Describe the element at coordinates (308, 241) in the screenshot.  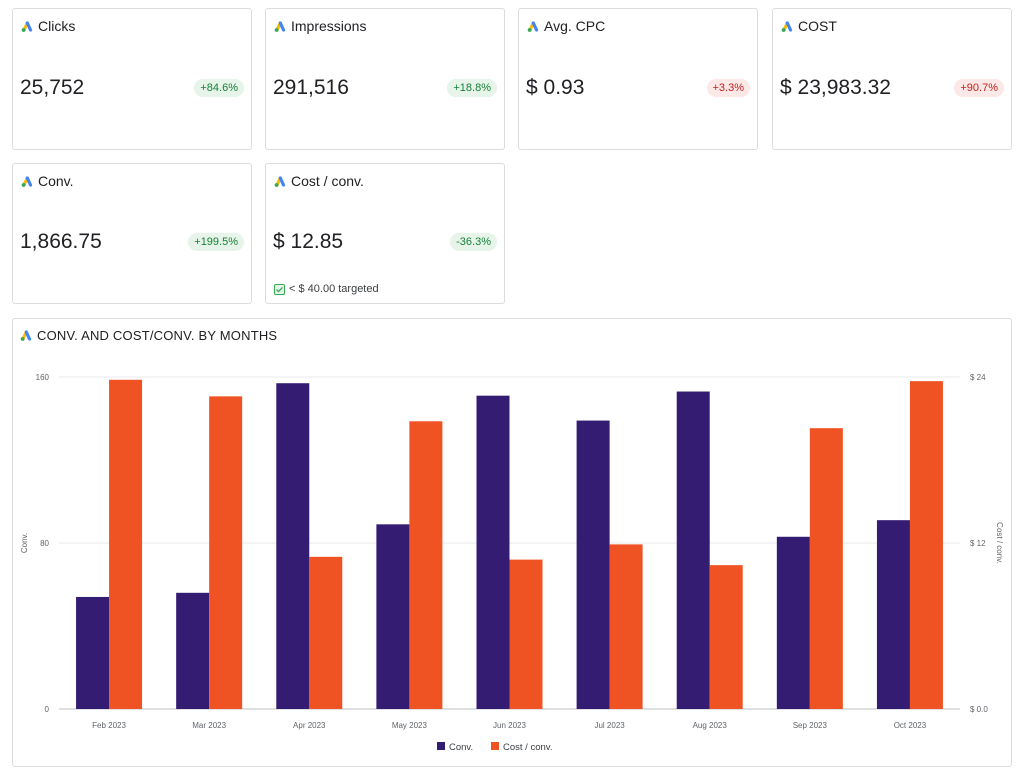
I see `card-value: $ 12.85` at that location.